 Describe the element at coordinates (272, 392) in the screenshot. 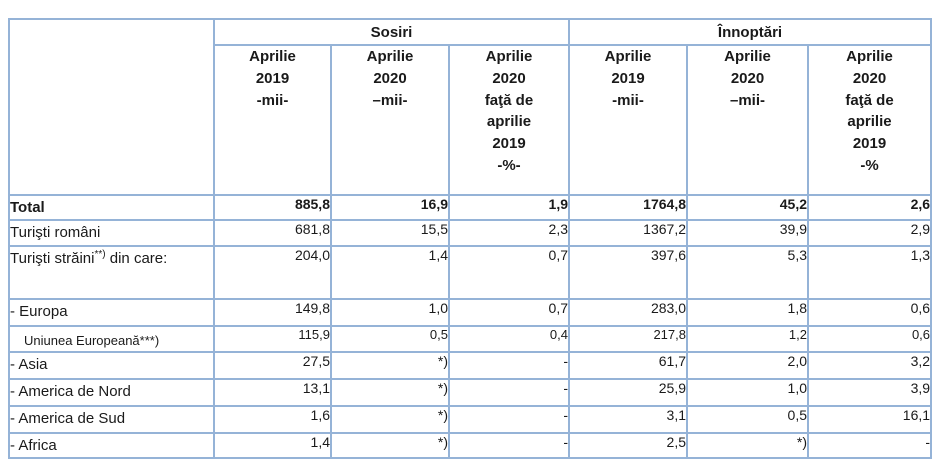

I see `cell-value: 13,1` at that location.